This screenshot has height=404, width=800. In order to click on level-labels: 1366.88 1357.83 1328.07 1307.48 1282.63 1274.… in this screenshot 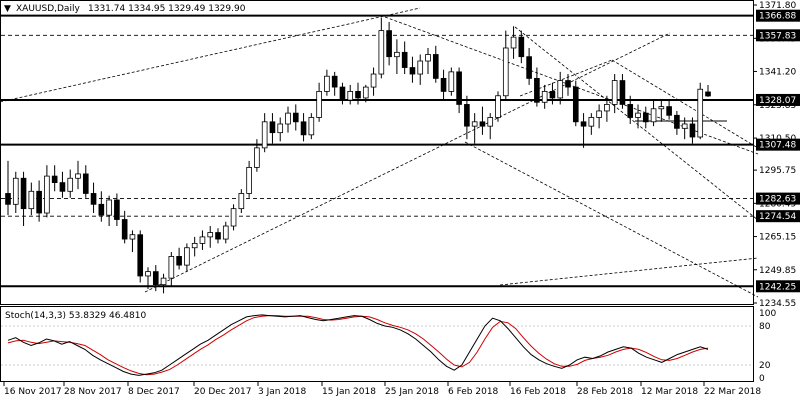, I will do `click(778, 151)`.